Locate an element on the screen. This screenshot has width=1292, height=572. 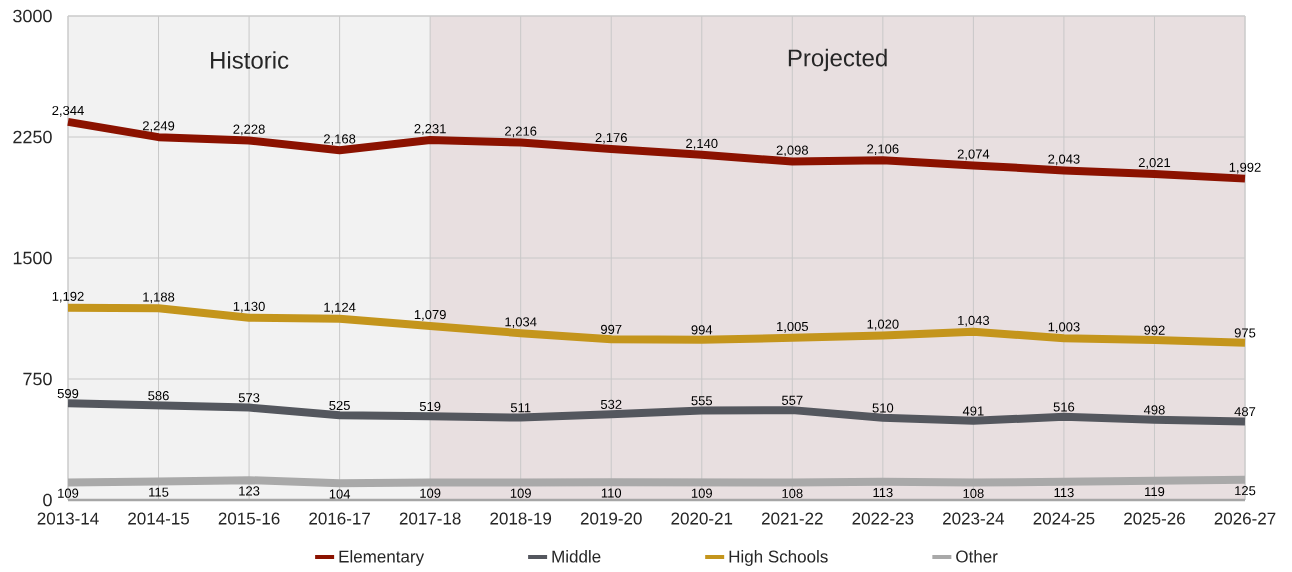
data-label: 525 is located at coordinates (339, 405).